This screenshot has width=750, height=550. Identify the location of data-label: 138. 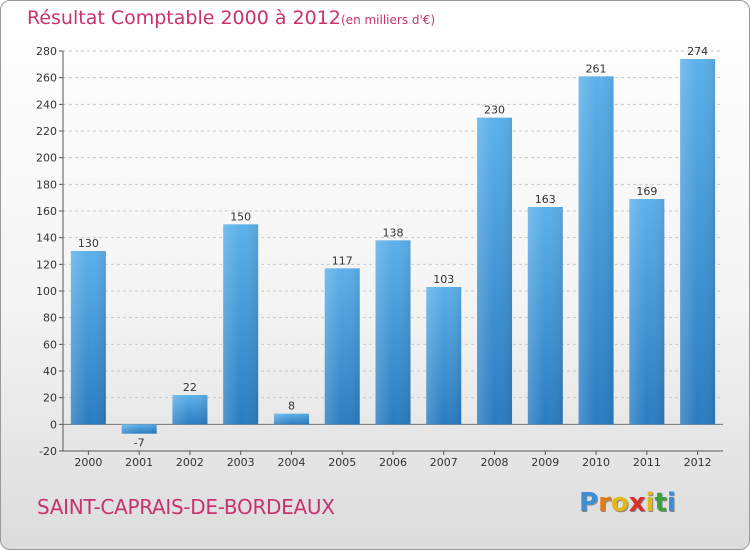
(393, 232).